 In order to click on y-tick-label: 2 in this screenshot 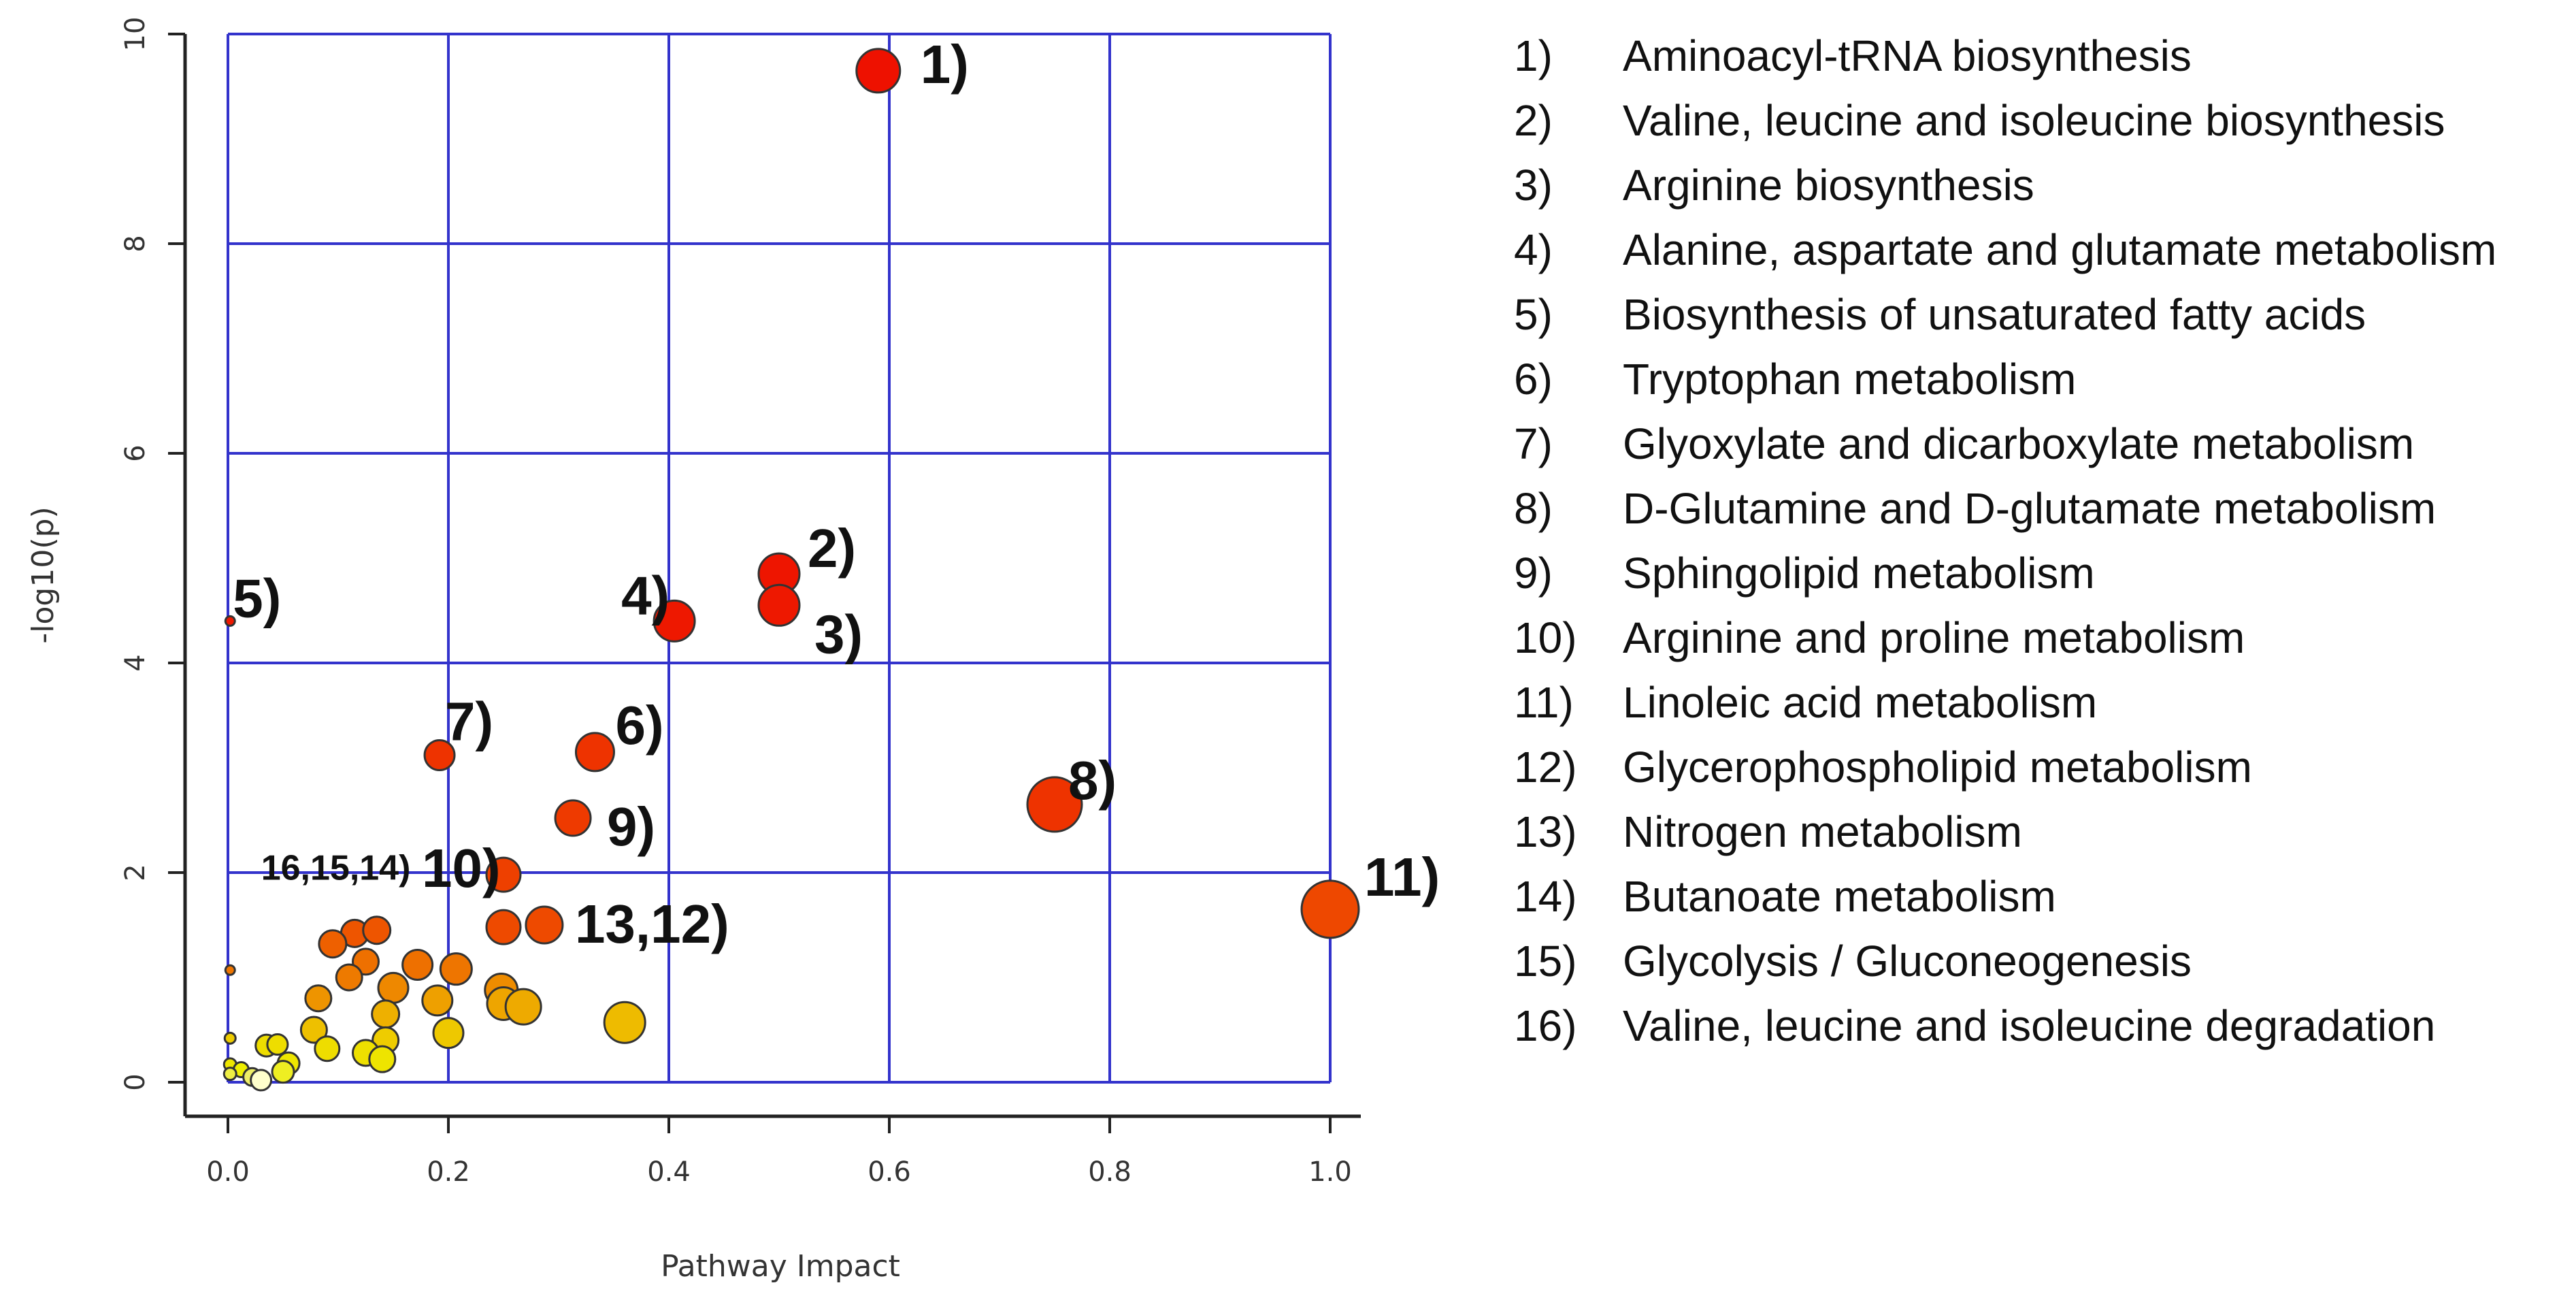, I will do `click(136, 872)`.